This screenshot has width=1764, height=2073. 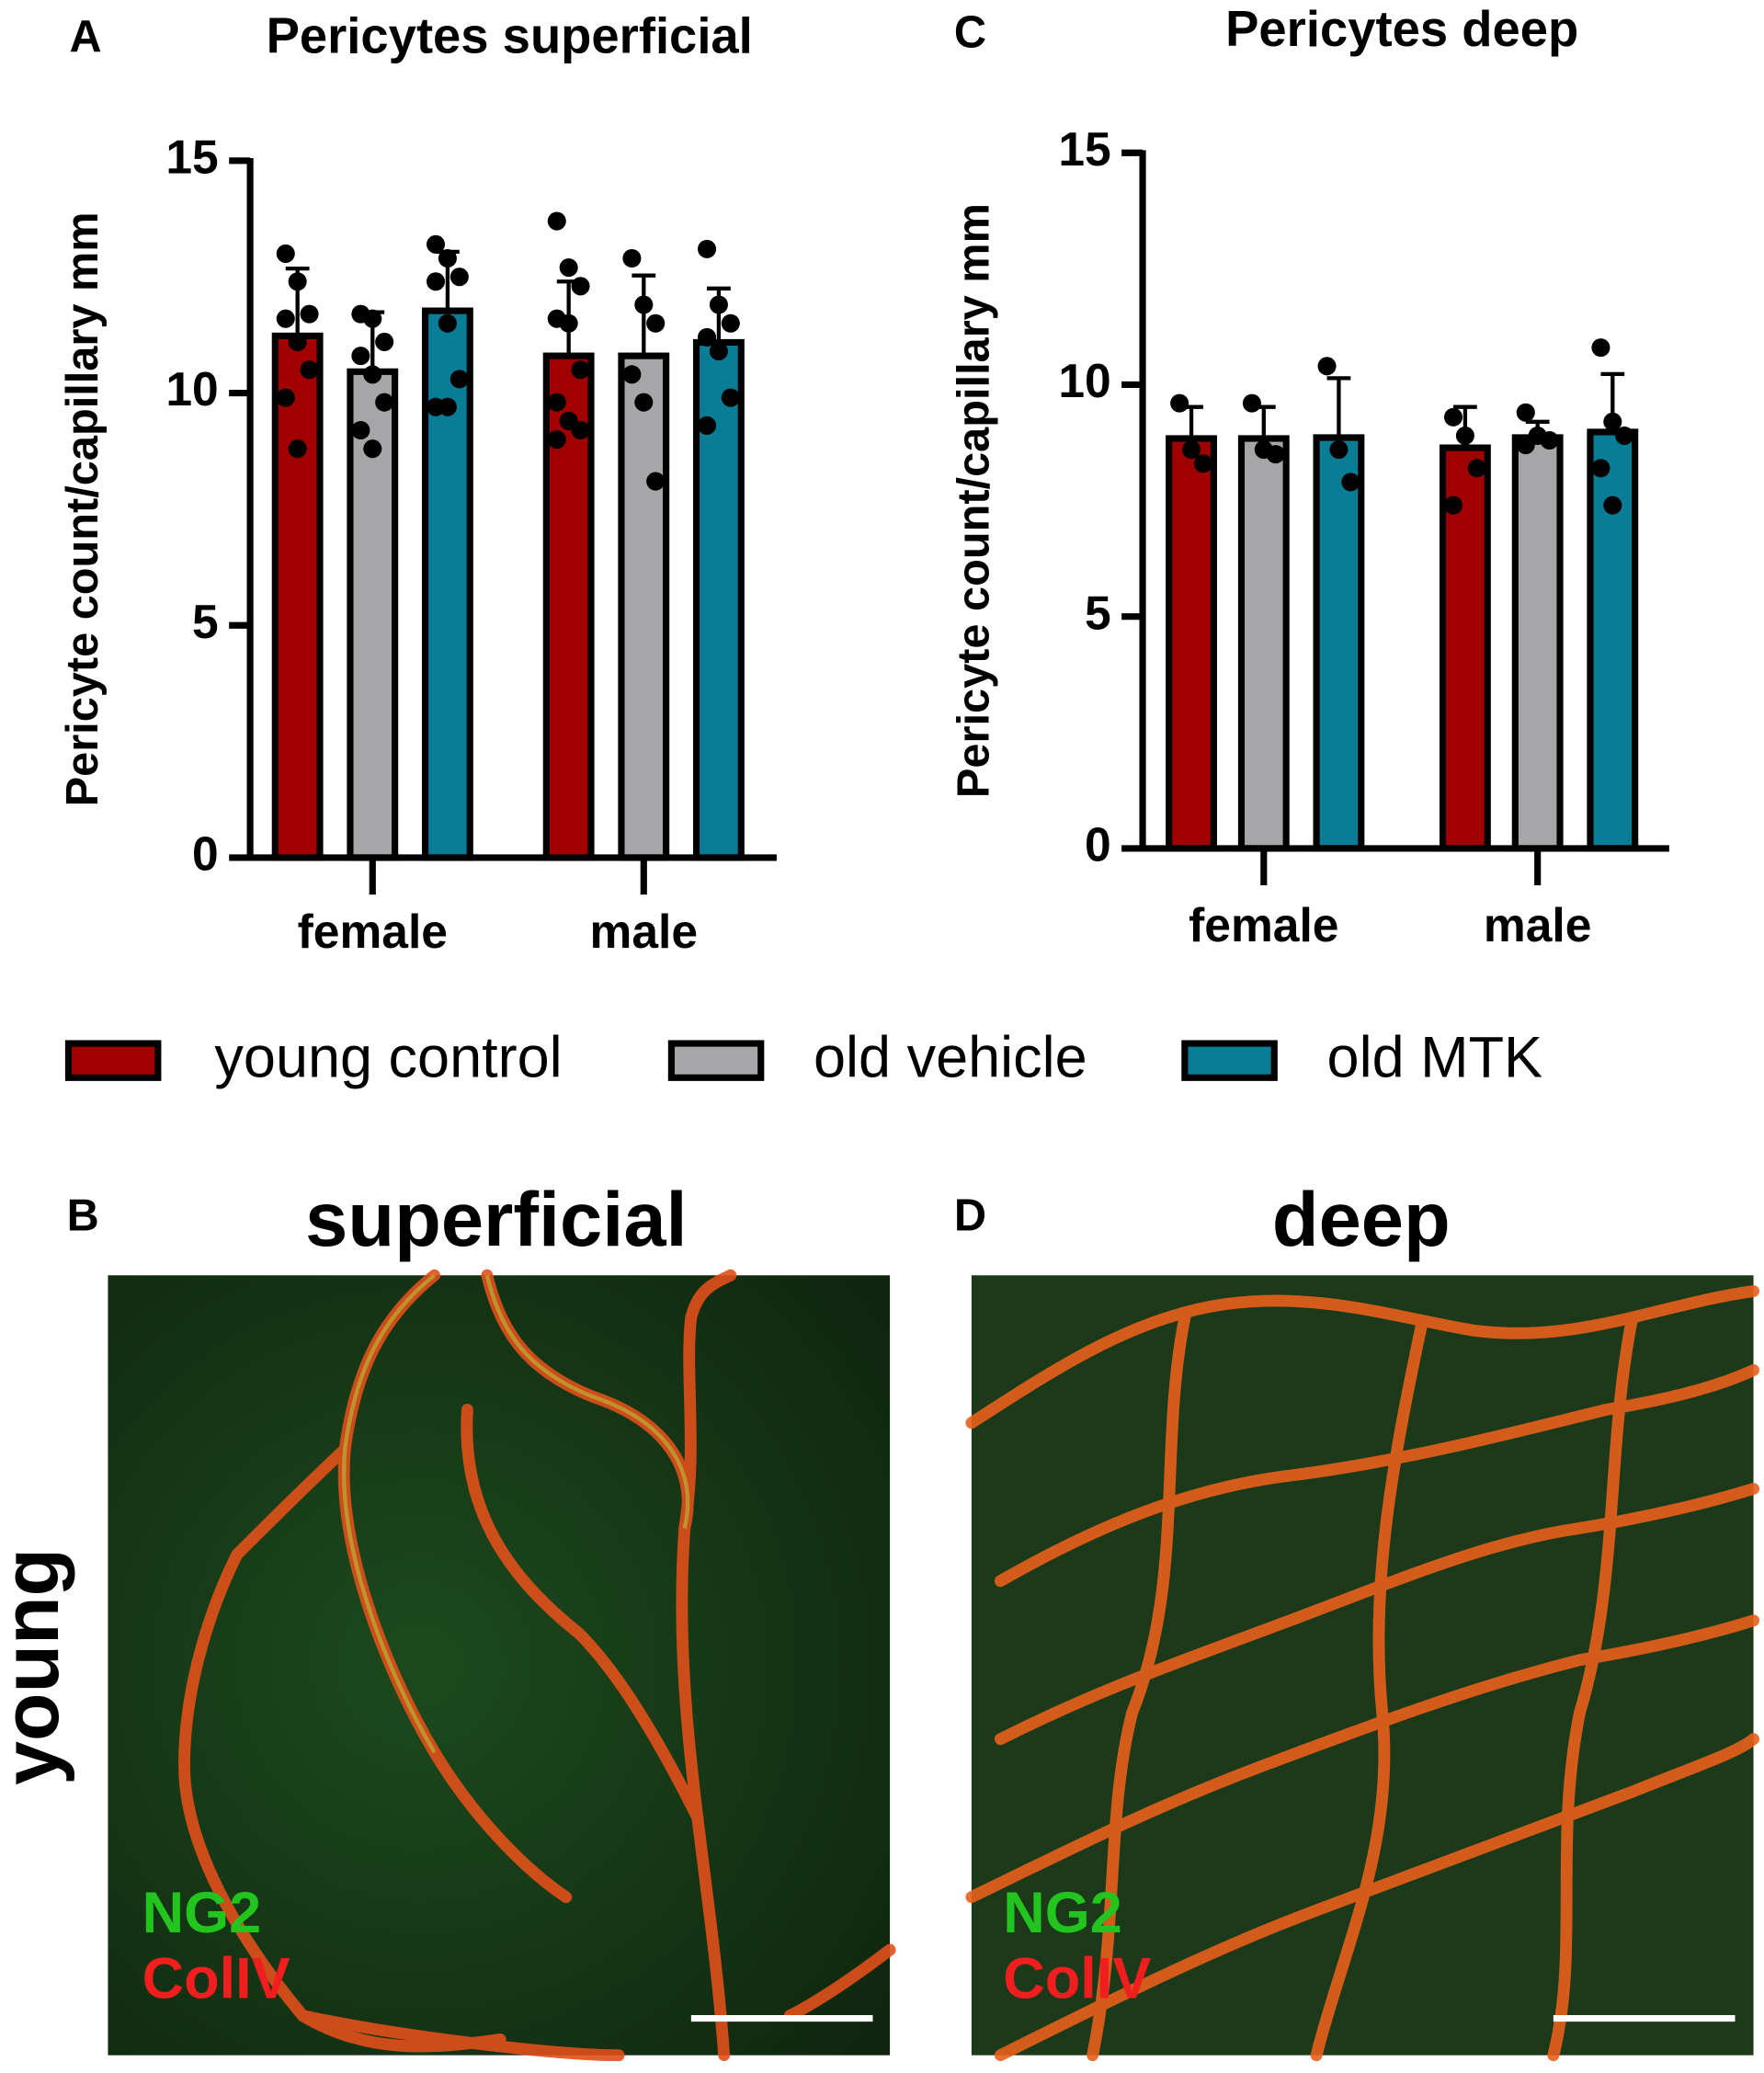 I want to click on legend-label: old MTK, so click(x=1435, y=1058).